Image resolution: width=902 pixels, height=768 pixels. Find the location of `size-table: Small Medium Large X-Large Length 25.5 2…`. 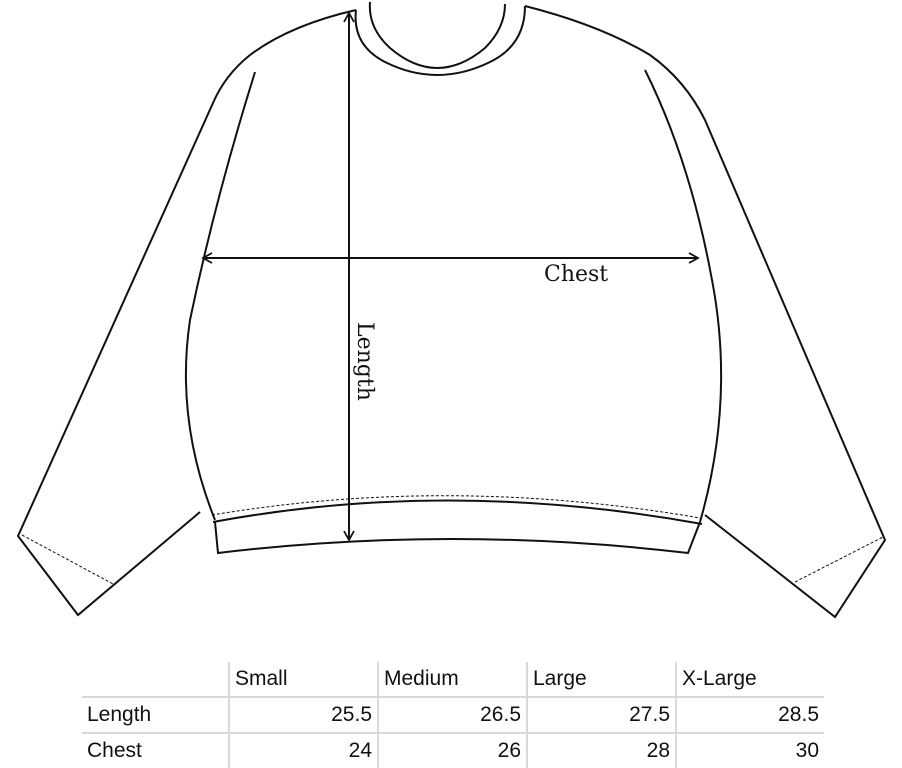

size-table: Small Medium Large X-Large Length 25.5 2… is located at coordinates (453, 715).